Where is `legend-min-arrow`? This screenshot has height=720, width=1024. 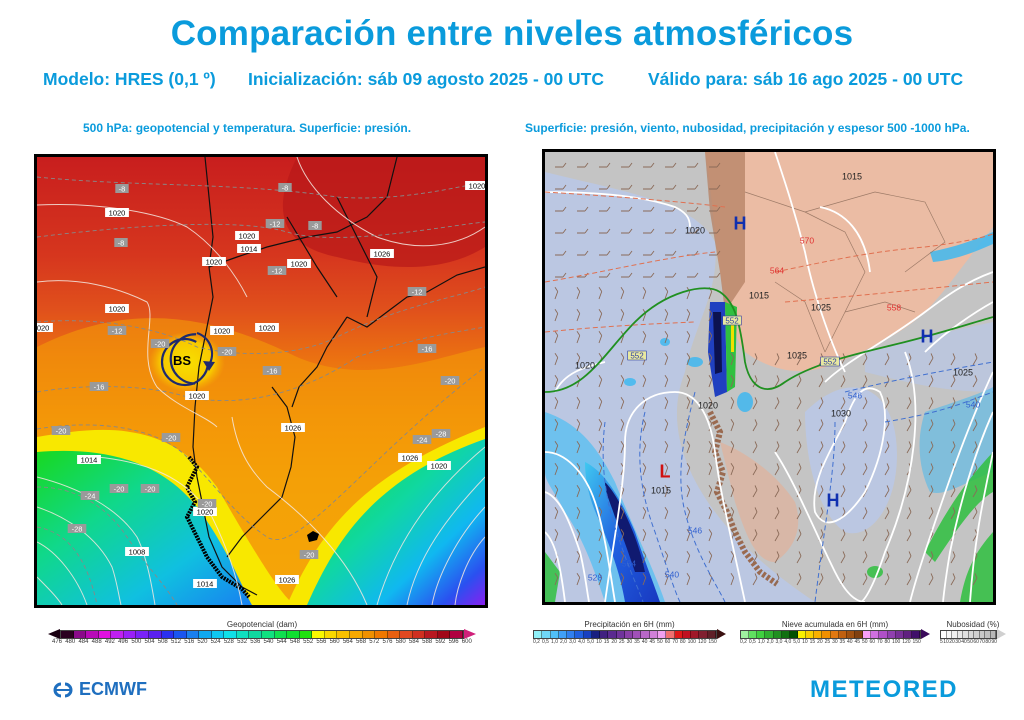
legend-min-arrow is located at coordinates (54, 634).